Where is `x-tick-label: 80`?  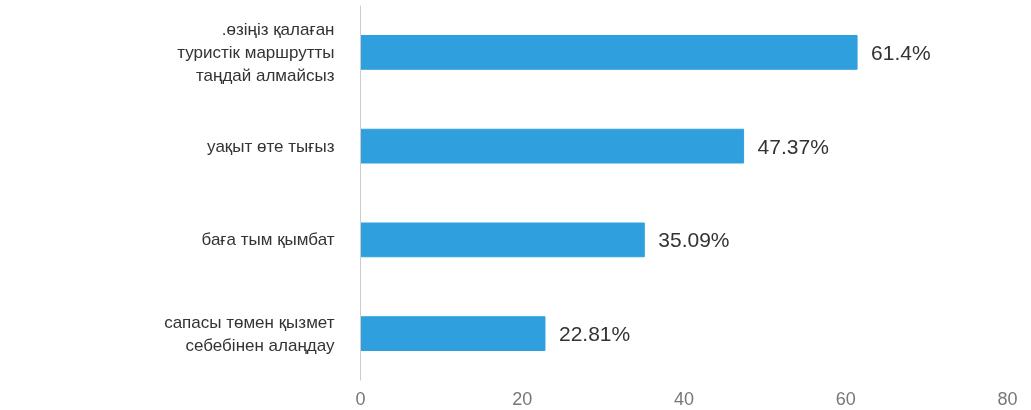 x-tick-label: 80 is located at coordinates (1007, 398).